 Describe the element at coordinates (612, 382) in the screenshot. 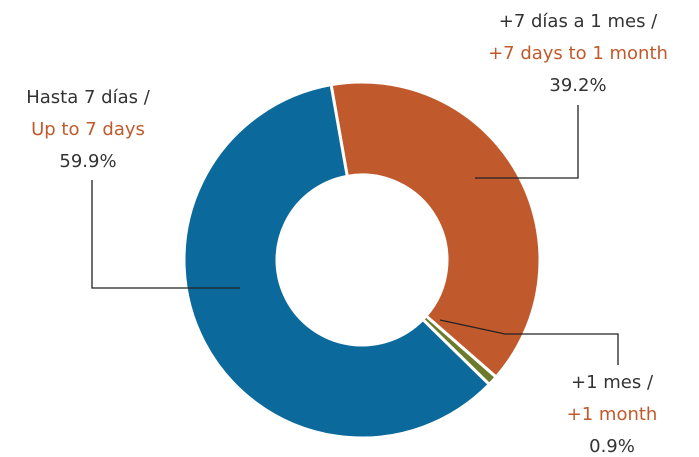

I see `label-es: +1 mes /` at that location.